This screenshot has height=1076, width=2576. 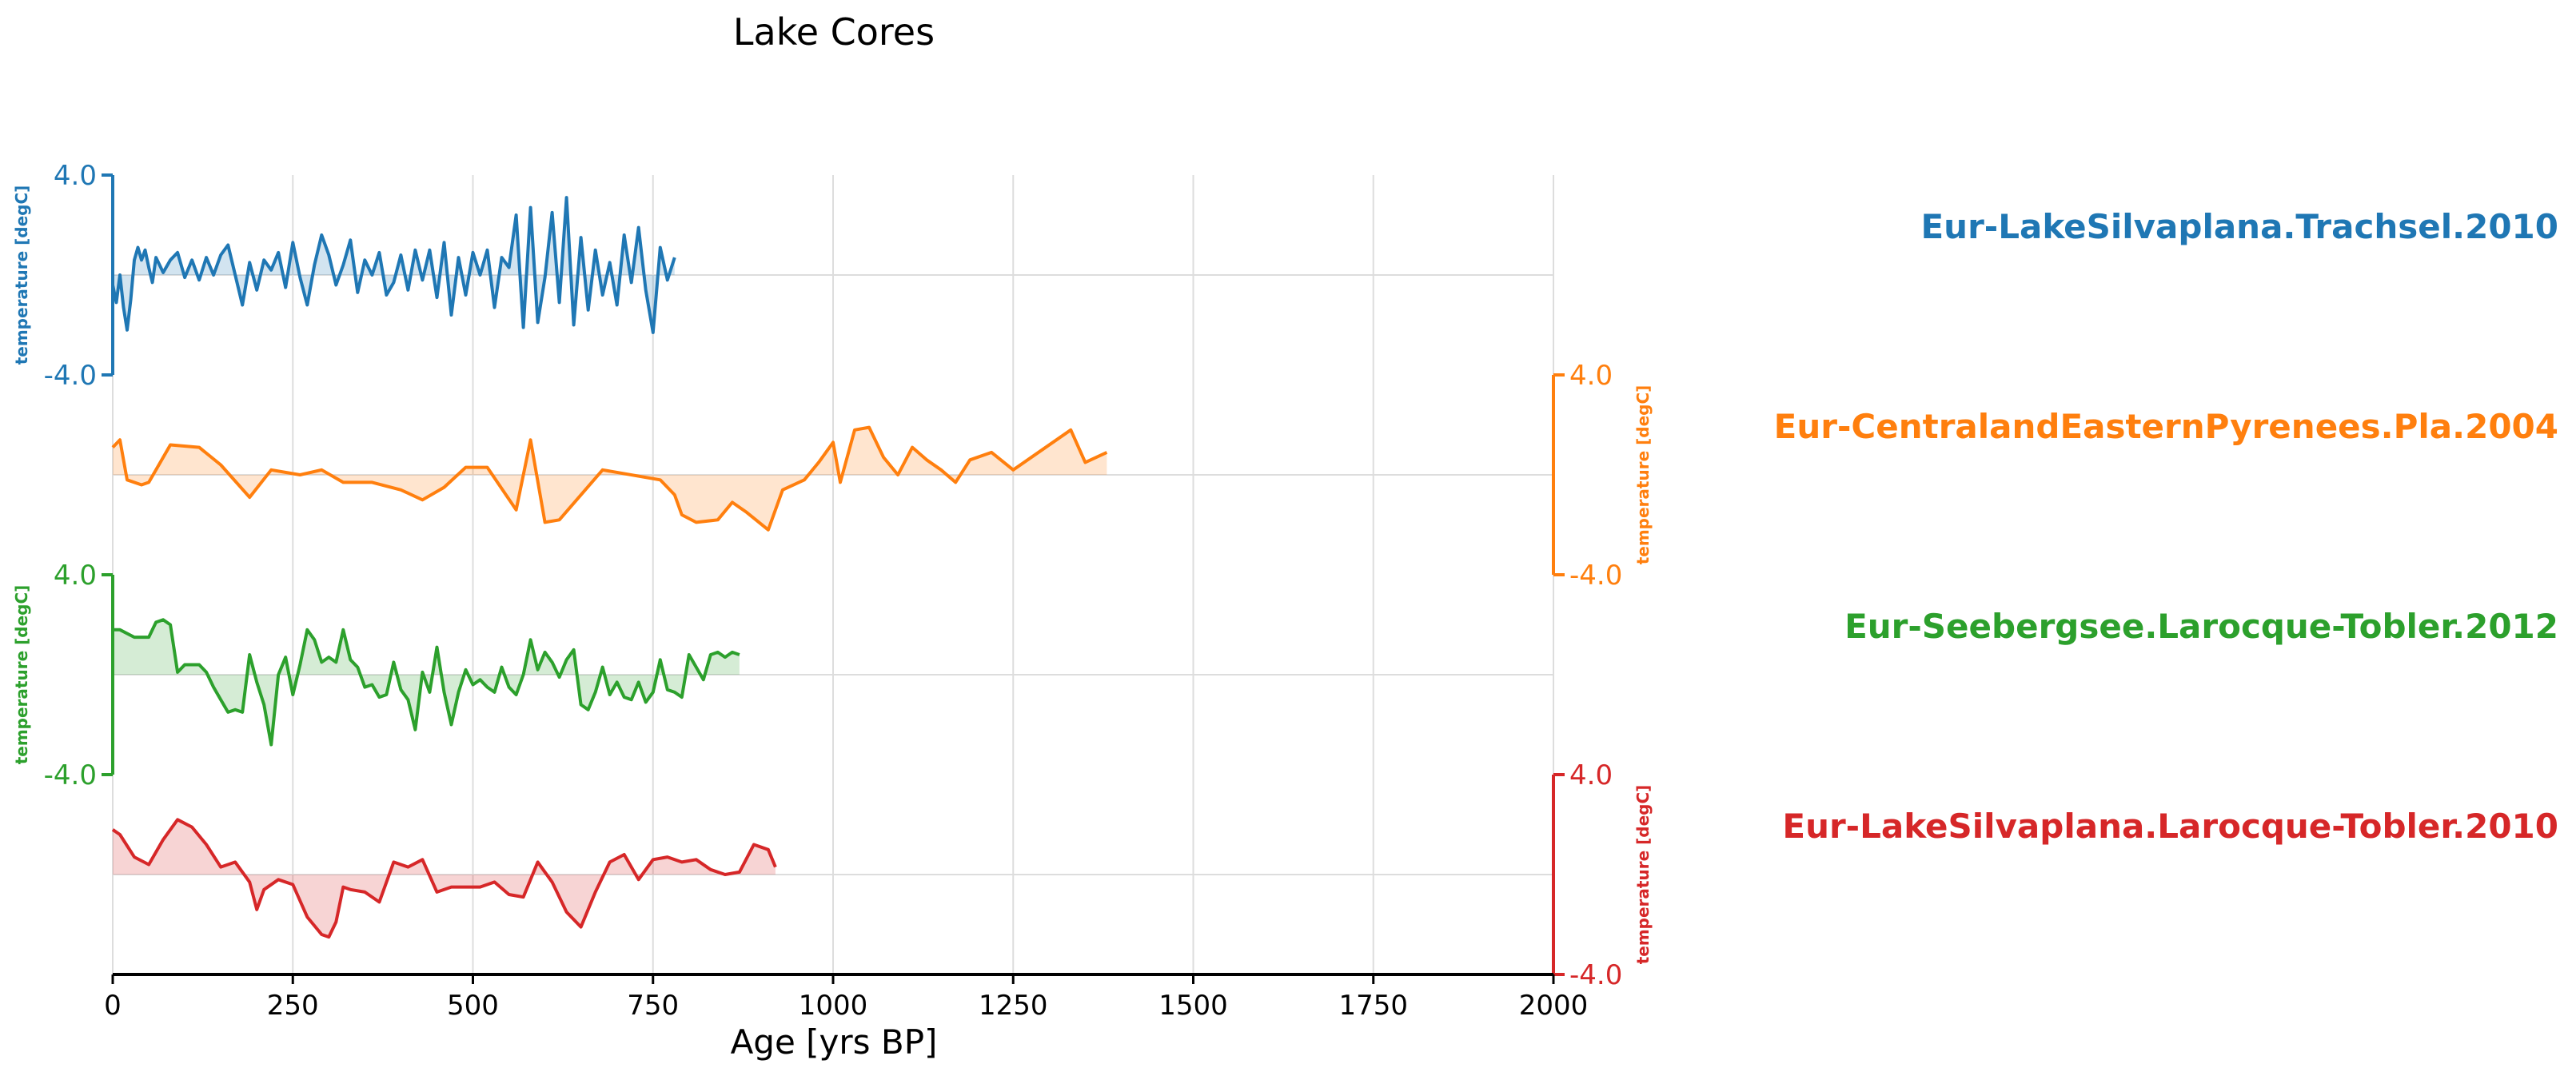 I want to click on series-name-label: Eur-LakeSilvaplana.Trachsel.2010, so click(x=2239, y=226).